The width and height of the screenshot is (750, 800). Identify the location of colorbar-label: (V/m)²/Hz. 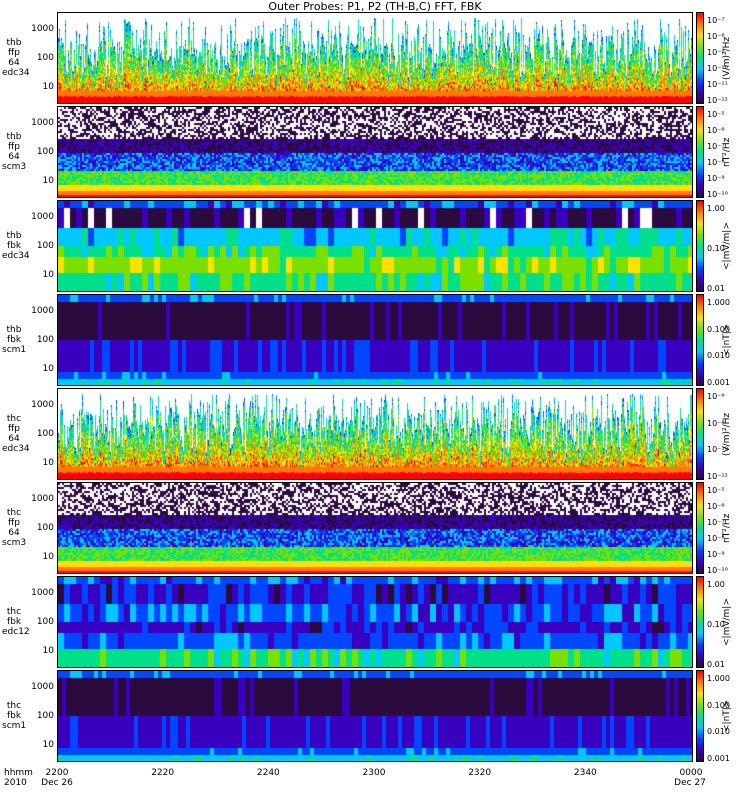
(727, 58).